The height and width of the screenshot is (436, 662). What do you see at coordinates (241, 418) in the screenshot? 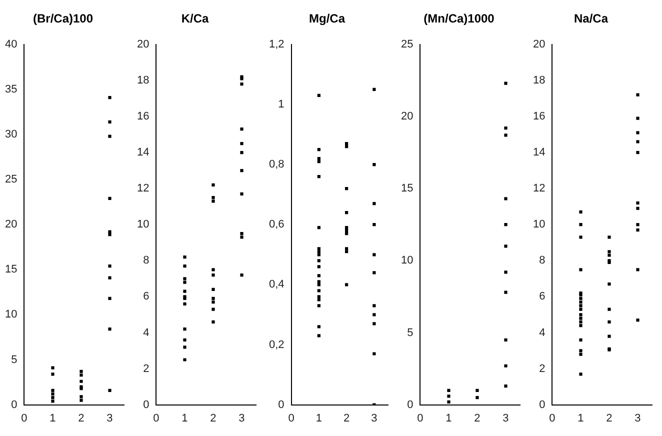
I see `x-tick-label: 3` at bounding box center [241, 418].